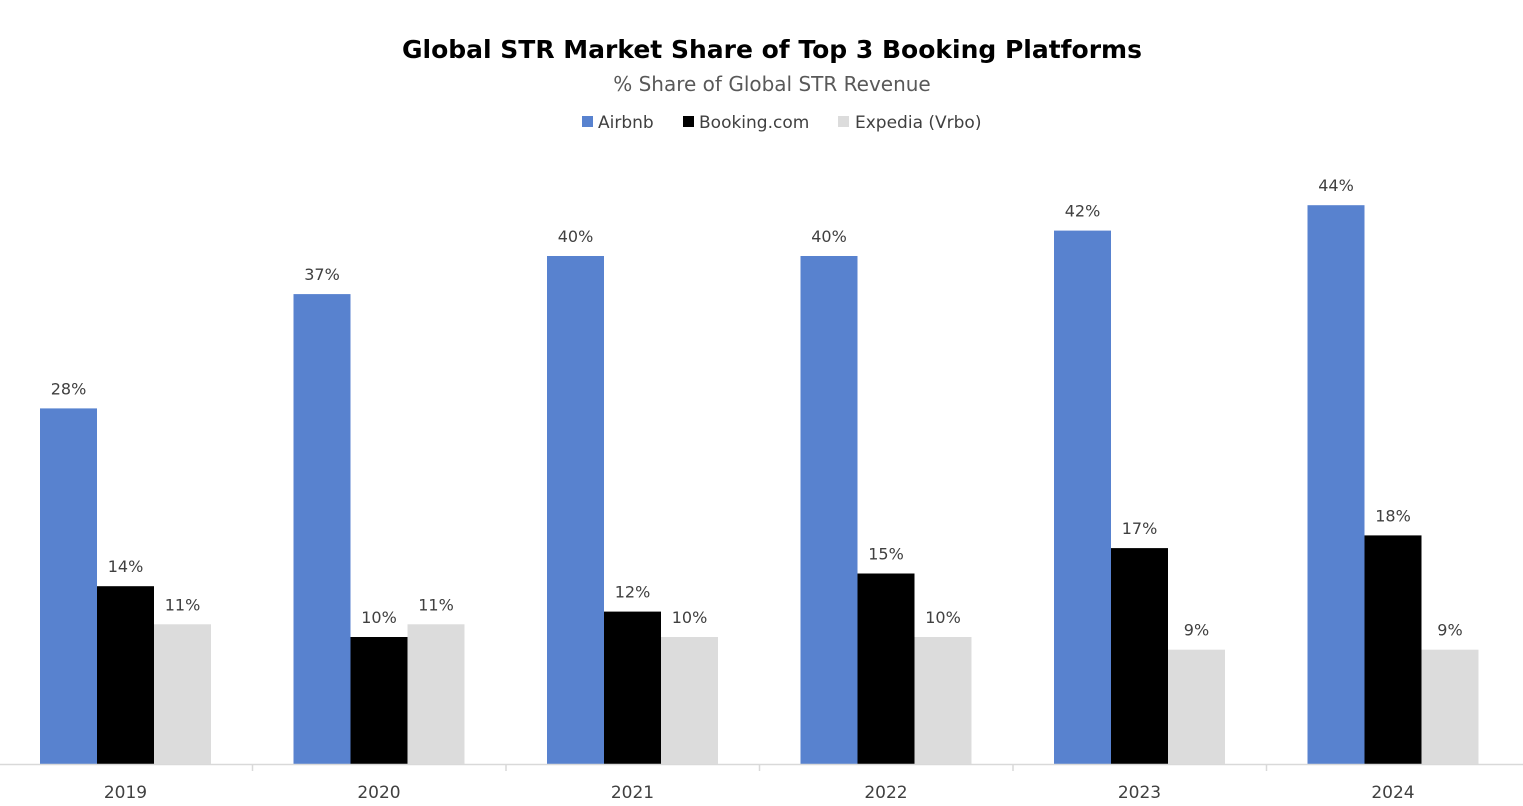 Image resolution: width=1523 pixels, height=806 pixels. I want to click on bar-airbnb-2023, so click(1082, 497).